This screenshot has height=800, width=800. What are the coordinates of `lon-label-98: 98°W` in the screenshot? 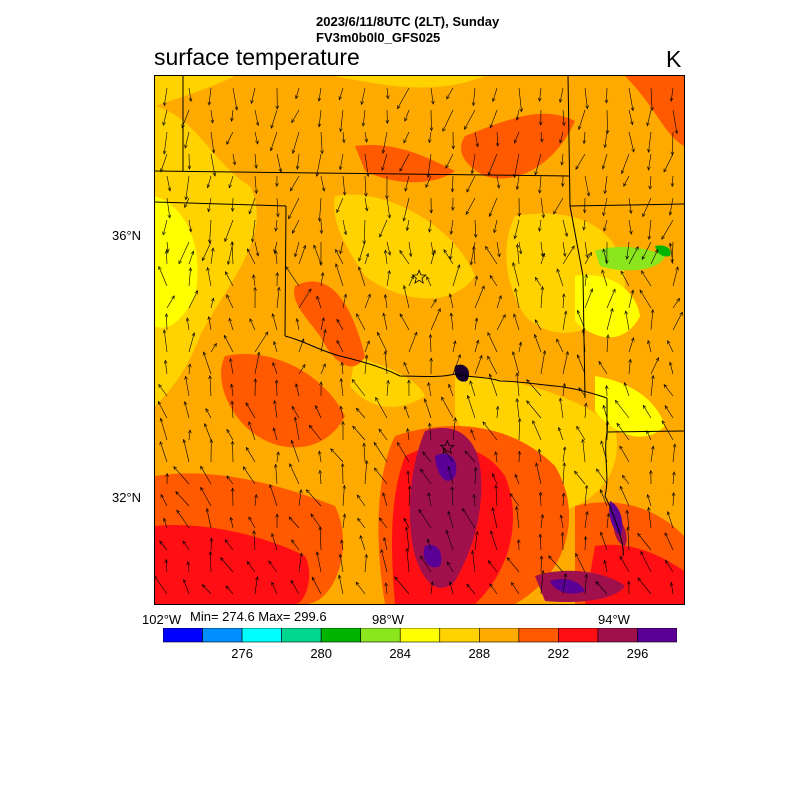 It's located at (388, 619).